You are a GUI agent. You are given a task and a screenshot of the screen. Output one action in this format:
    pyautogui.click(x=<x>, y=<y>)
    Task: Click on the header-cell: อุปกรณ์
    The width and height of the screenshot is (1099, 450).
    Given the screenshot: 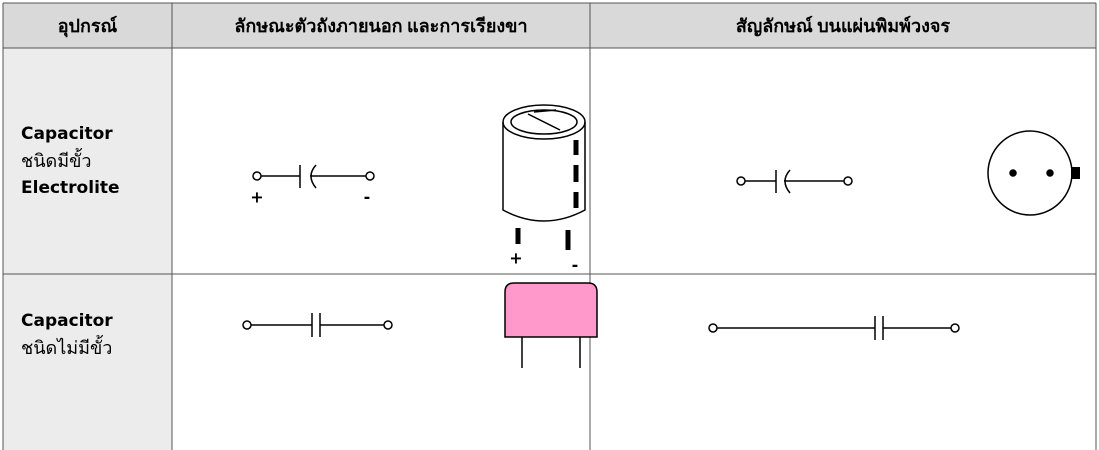 What is the action you would take?
    pyautogui.click(x=87, y=25)
    